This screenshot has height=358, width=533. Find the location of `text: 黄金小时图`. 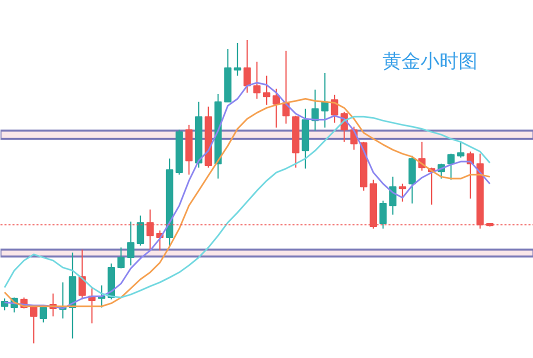

text: 黄金小时图 is located at coordinates (430, 61).